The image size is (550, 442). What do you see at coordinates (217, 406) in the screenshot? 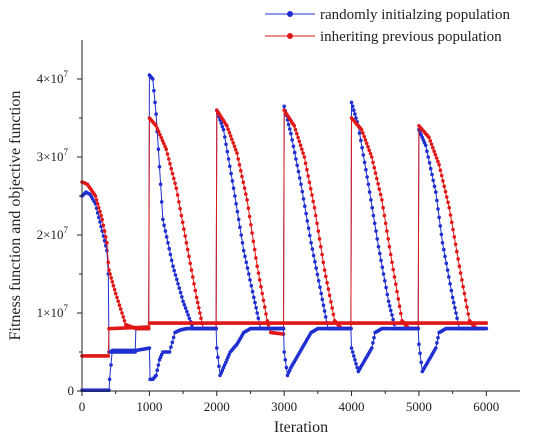
I see `x-tick-label: 2000` at bounding box center [217, 406].